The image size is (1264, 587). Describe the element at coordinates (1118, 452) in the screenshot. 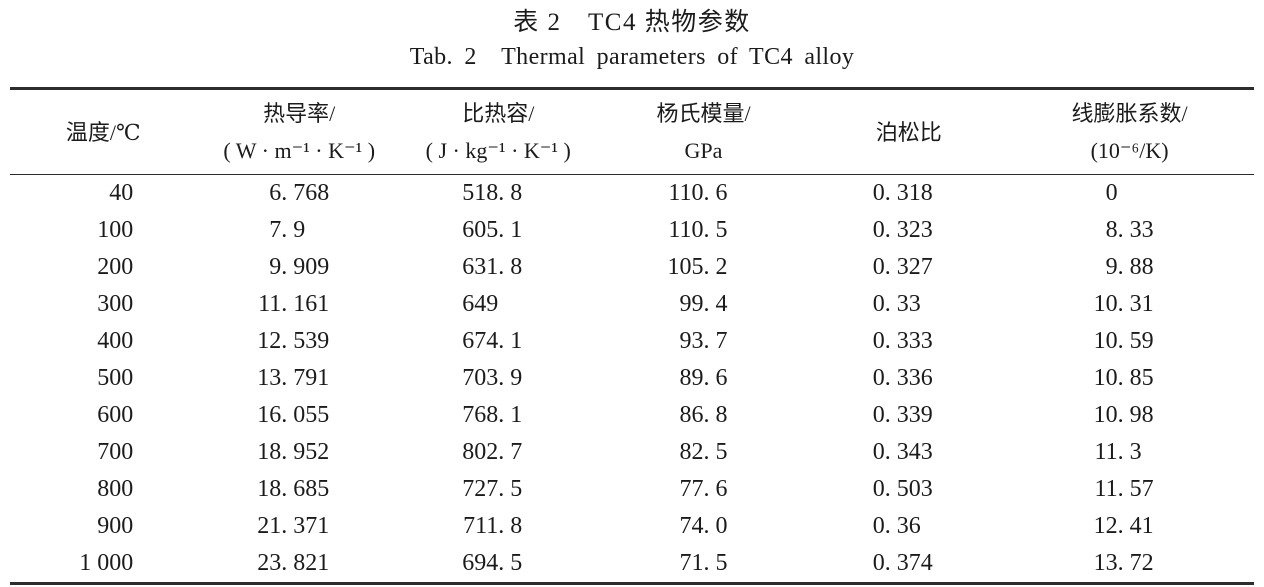

I see `cell-linear-expansion: 11. 3` at that location.